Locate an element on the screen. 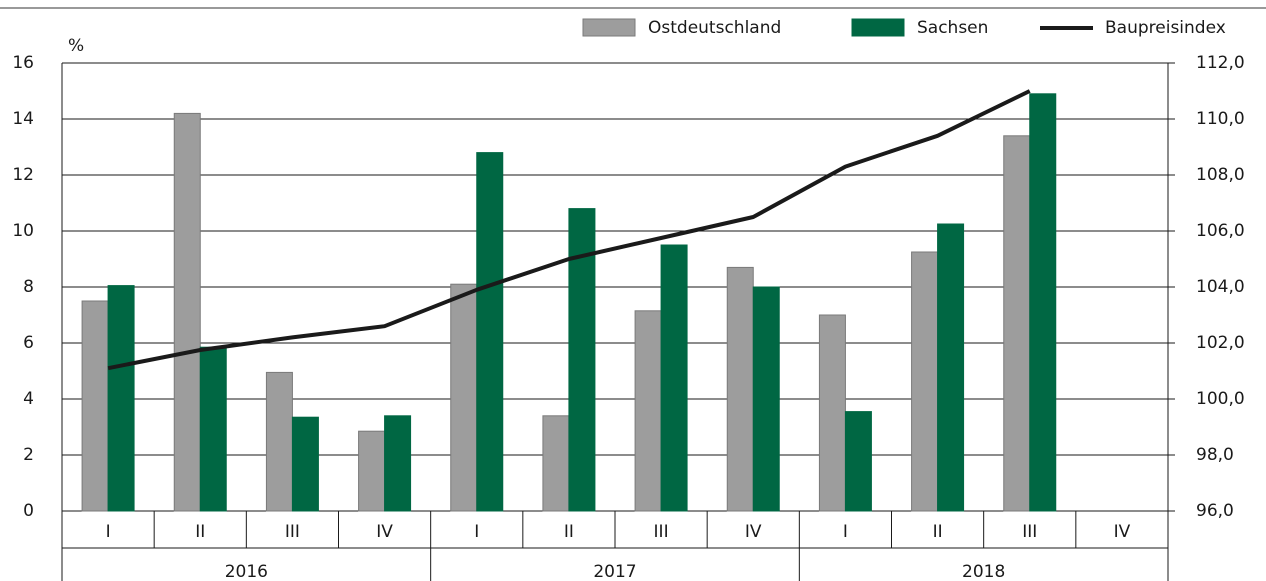 The height and width of the screenshot is (581, 1266). year-label: 2017 is located at coordinates (614, 571).